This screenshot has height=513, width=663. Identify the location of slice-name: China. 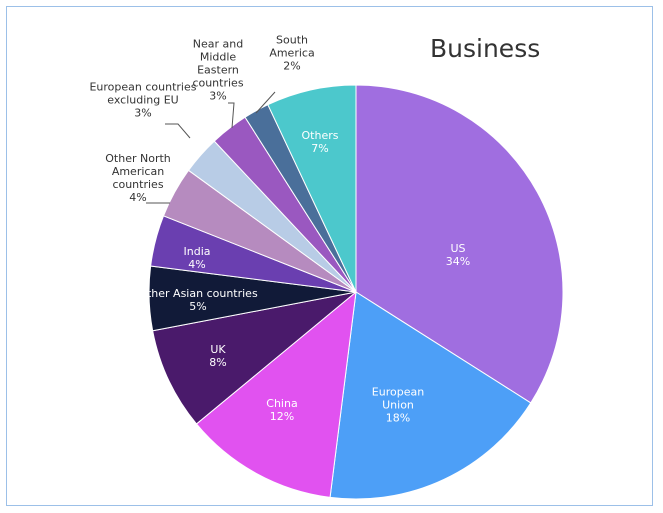
(282, 403).